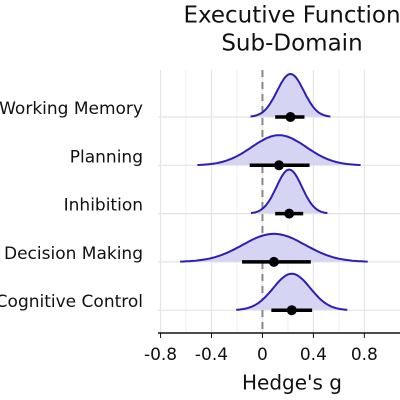 The image size is (400, 400). What do you see at coordinates (73, 254) in the screenshot?
I see `y-tick-label: Decision Making` at bounding box center [73, 254].